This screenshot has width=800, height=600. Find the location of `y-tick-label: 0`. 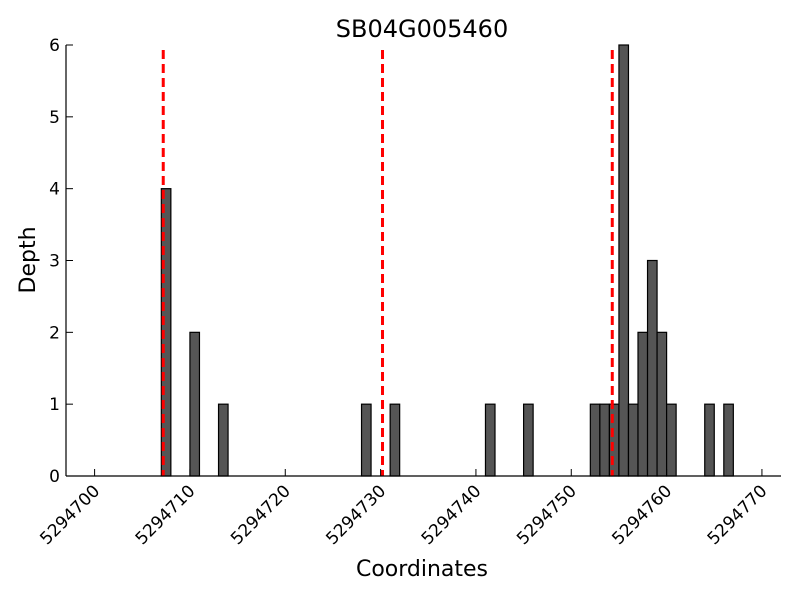

y-tick-label: 0 is located at coordinates (54, 477).